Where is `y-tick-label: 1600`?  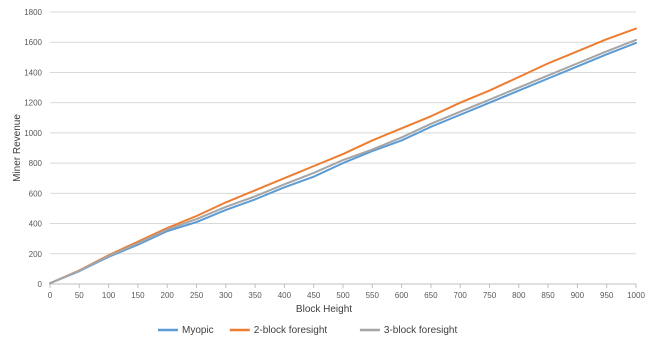
y-tick-label: 1600 is located at coordinates (33, 42).